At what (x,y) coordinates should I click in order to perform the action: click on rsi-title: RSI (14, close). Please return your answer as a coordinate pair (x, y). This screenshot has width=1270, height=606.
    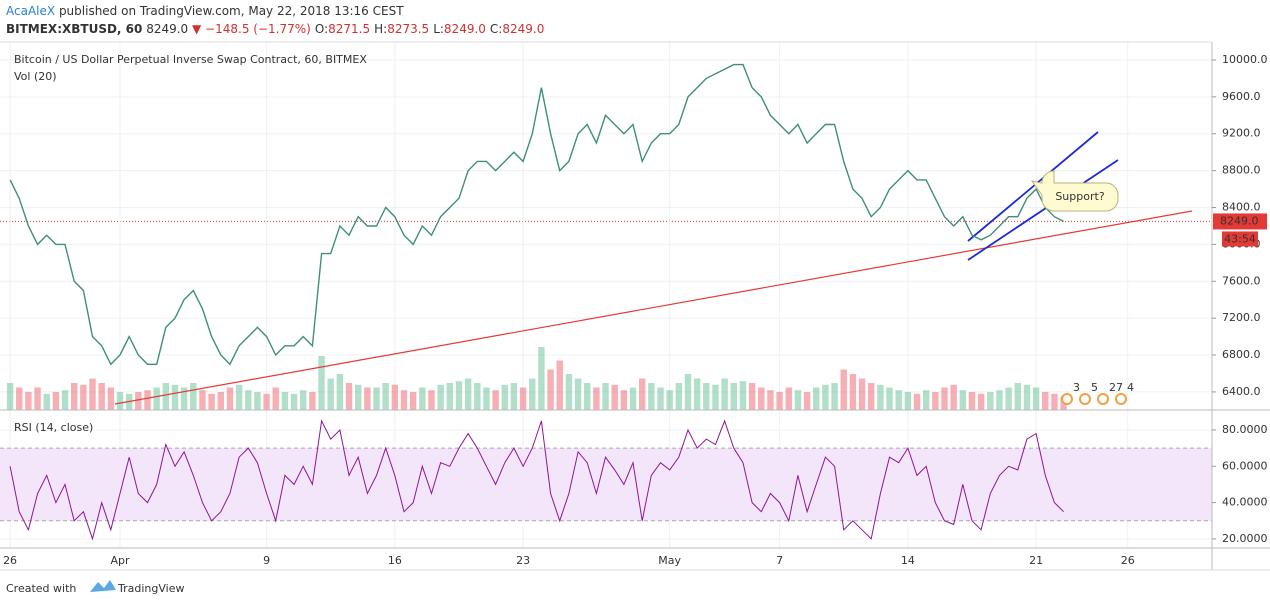
    Looking at the image, I should click on (53, 427).